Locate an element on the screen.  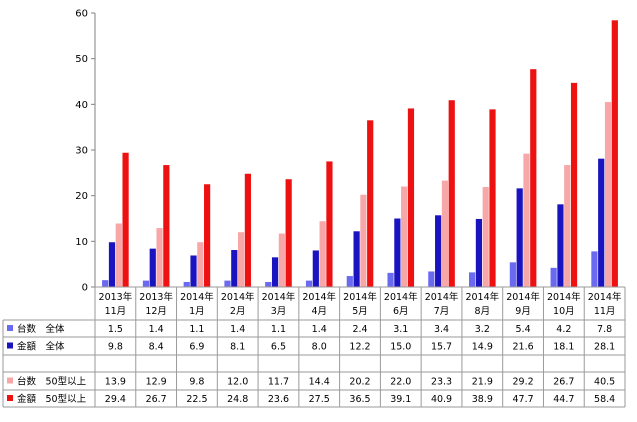
data-label: 27.5 is located at coordinates (319, 399).